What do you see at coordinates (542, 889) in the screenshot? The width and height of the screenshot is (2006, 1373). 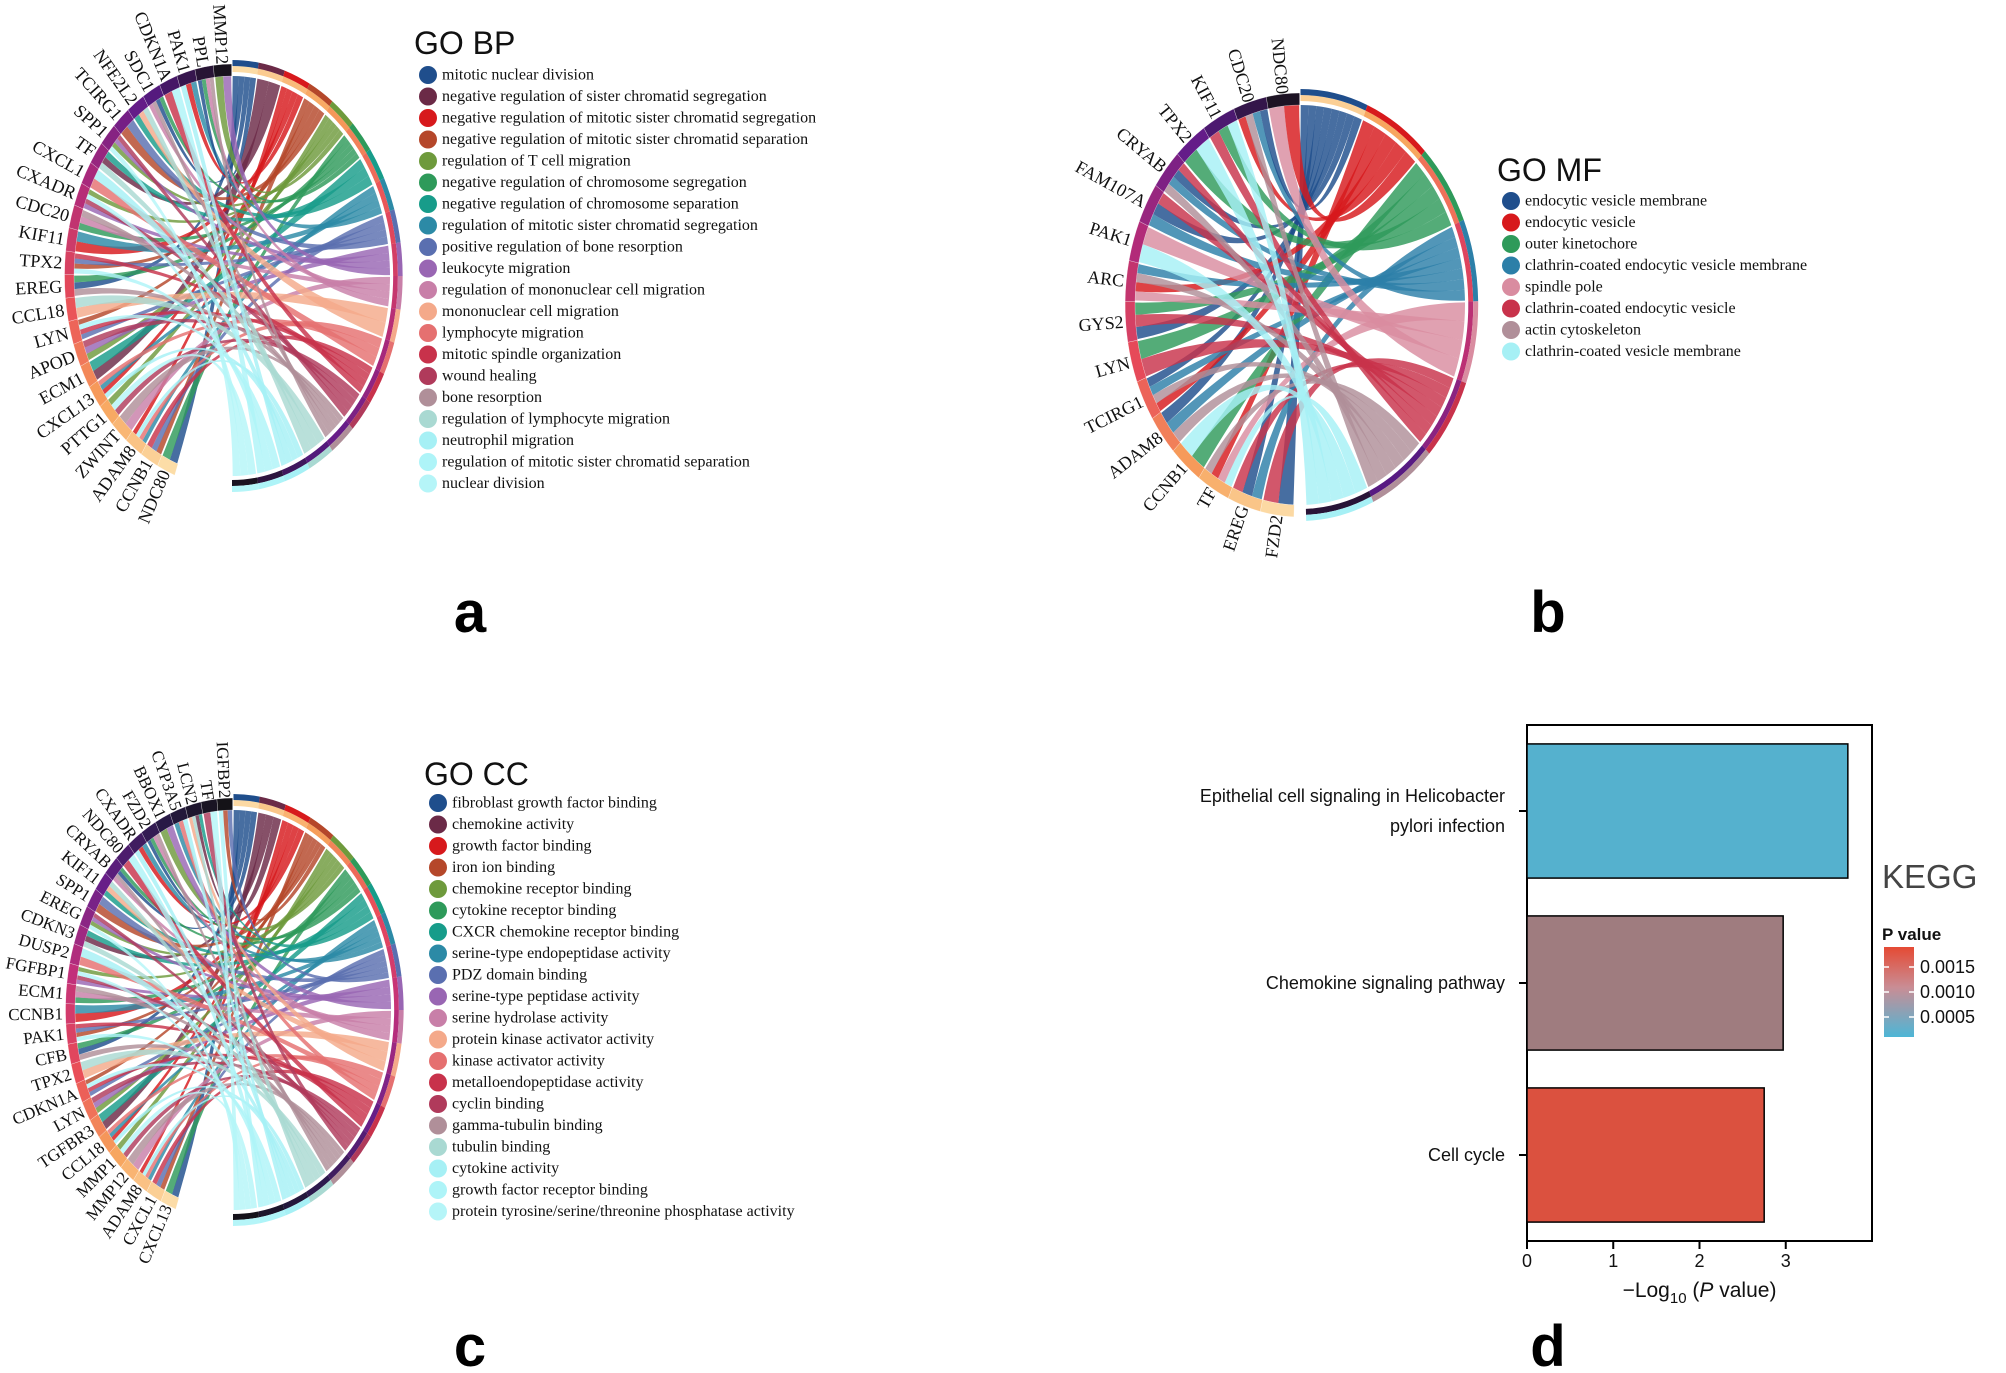 I see `legend-label: chemokine receptor binding` at bounding box center [542, 889].